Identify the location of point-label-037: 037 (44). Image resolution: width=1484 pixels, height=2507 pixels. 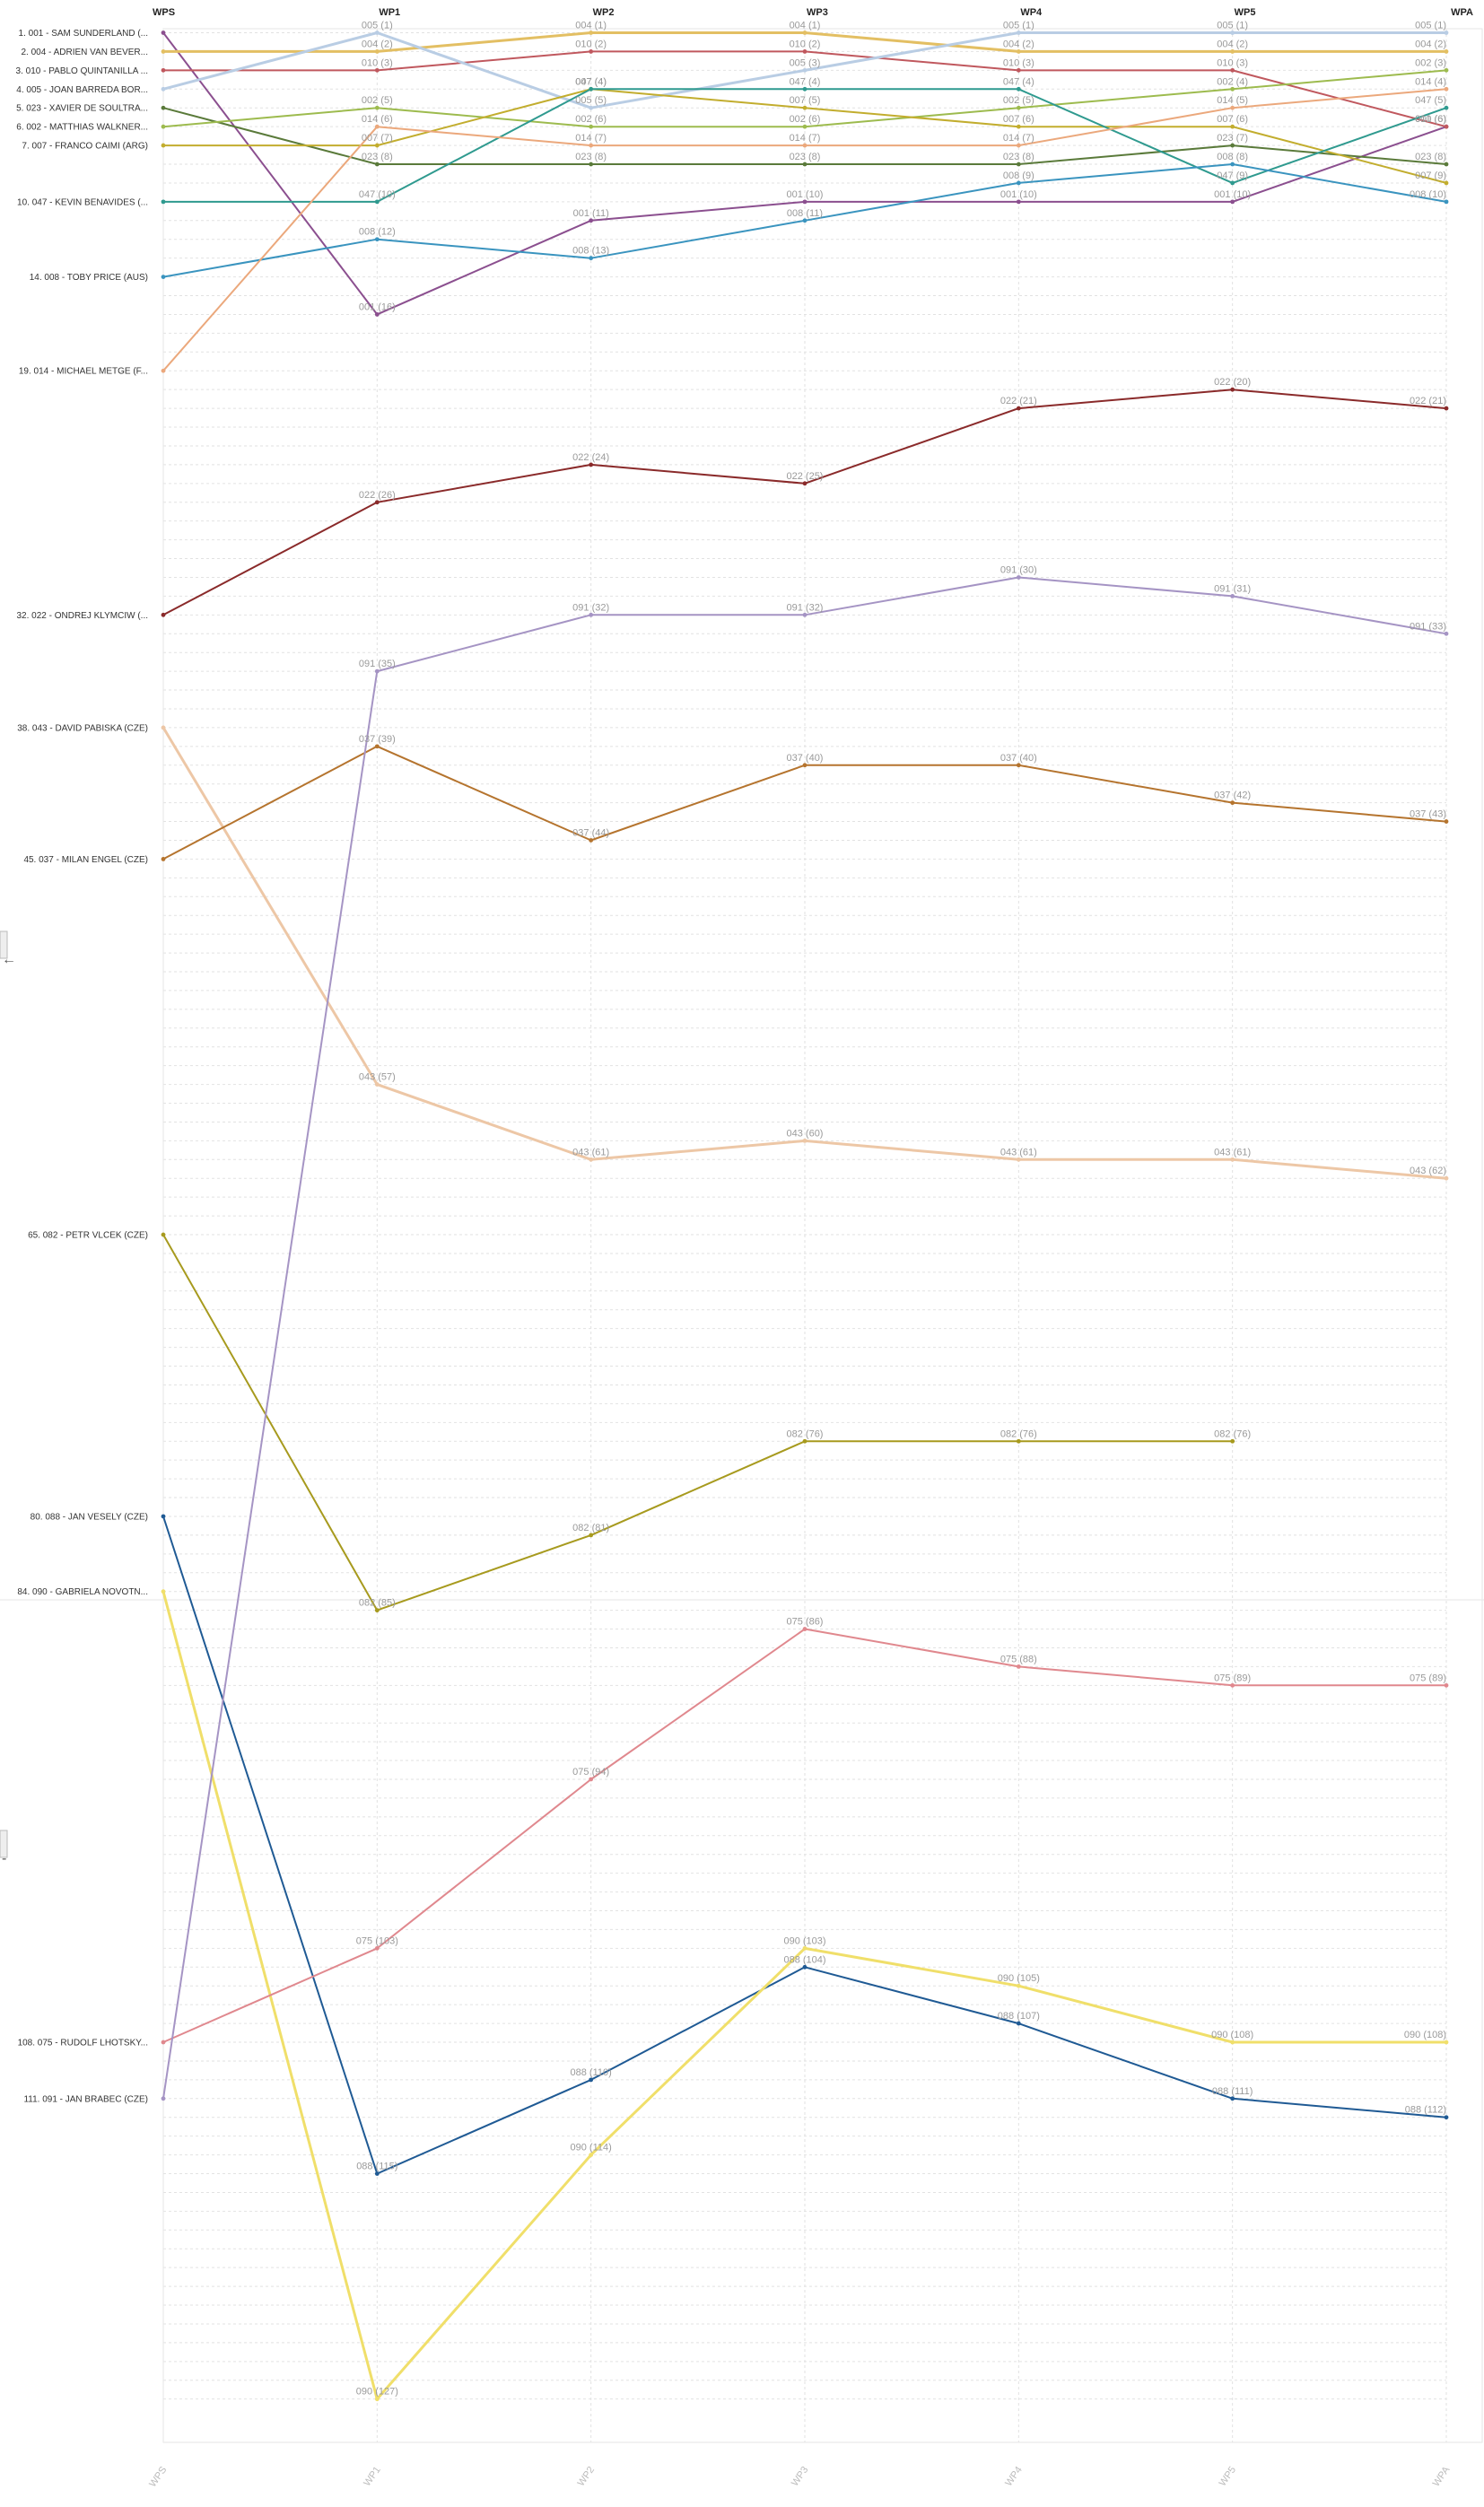
(590, 832).